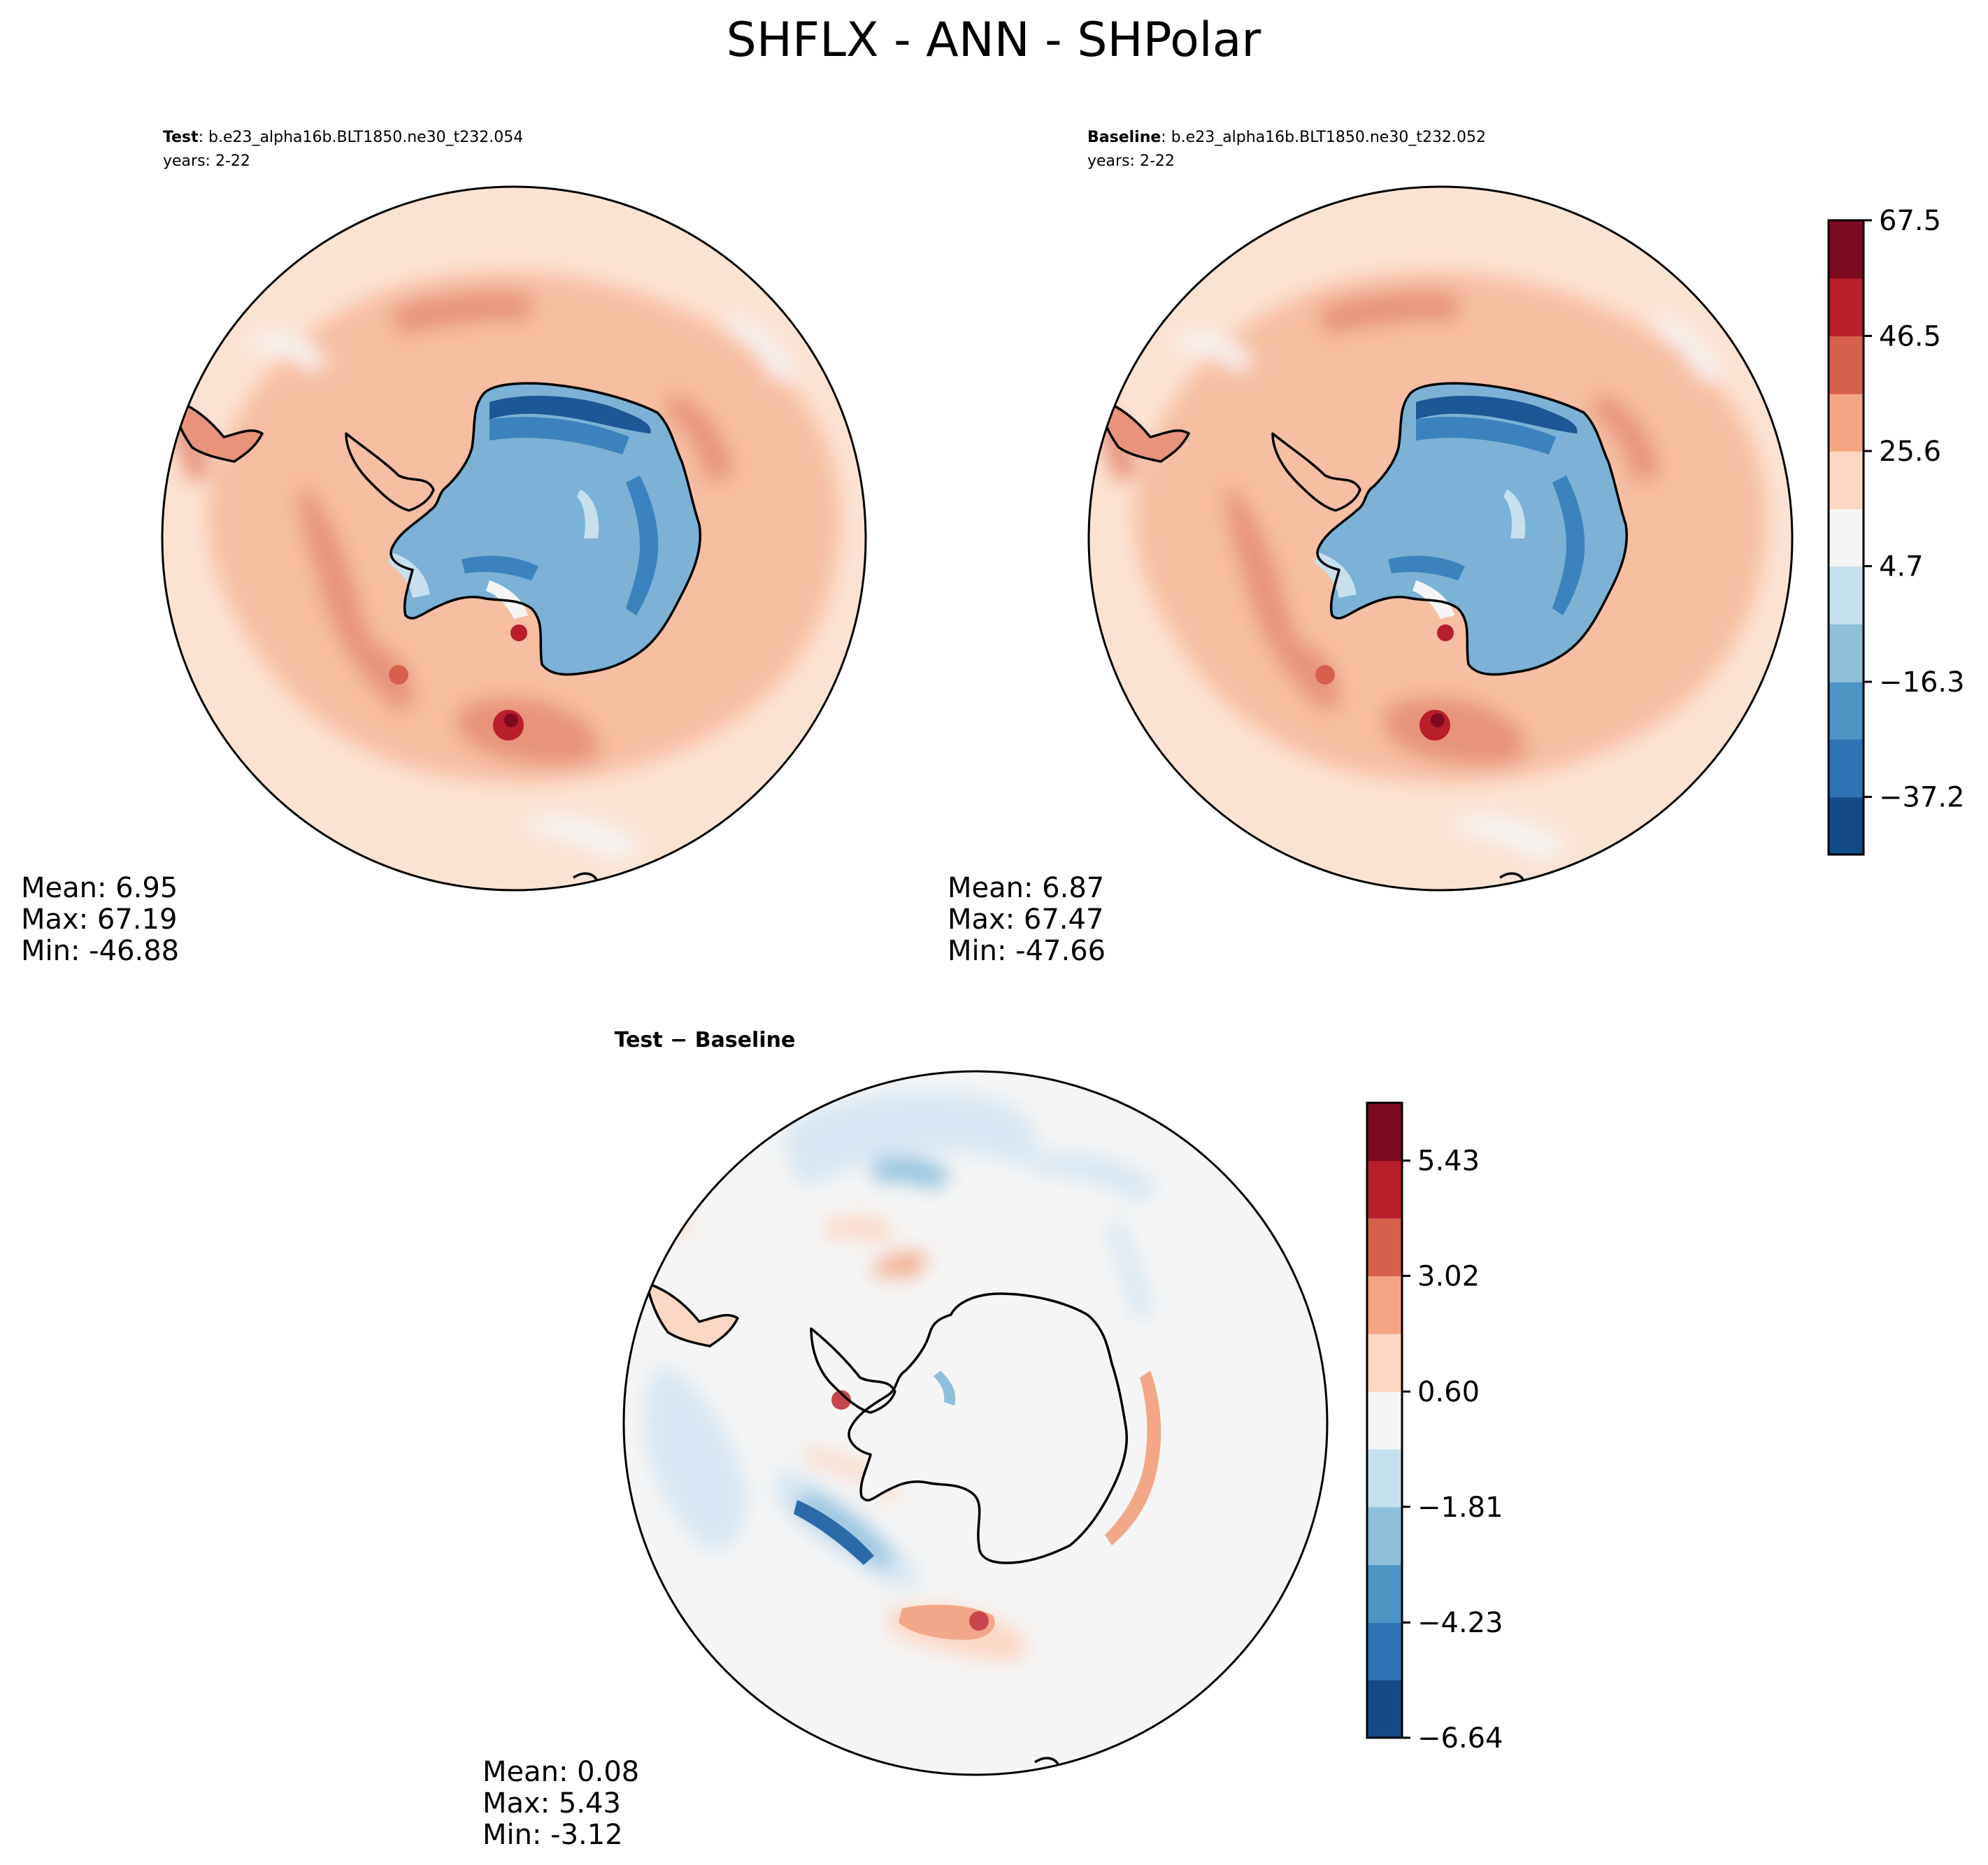  I want to click on difference-map, so click(976, 1423).